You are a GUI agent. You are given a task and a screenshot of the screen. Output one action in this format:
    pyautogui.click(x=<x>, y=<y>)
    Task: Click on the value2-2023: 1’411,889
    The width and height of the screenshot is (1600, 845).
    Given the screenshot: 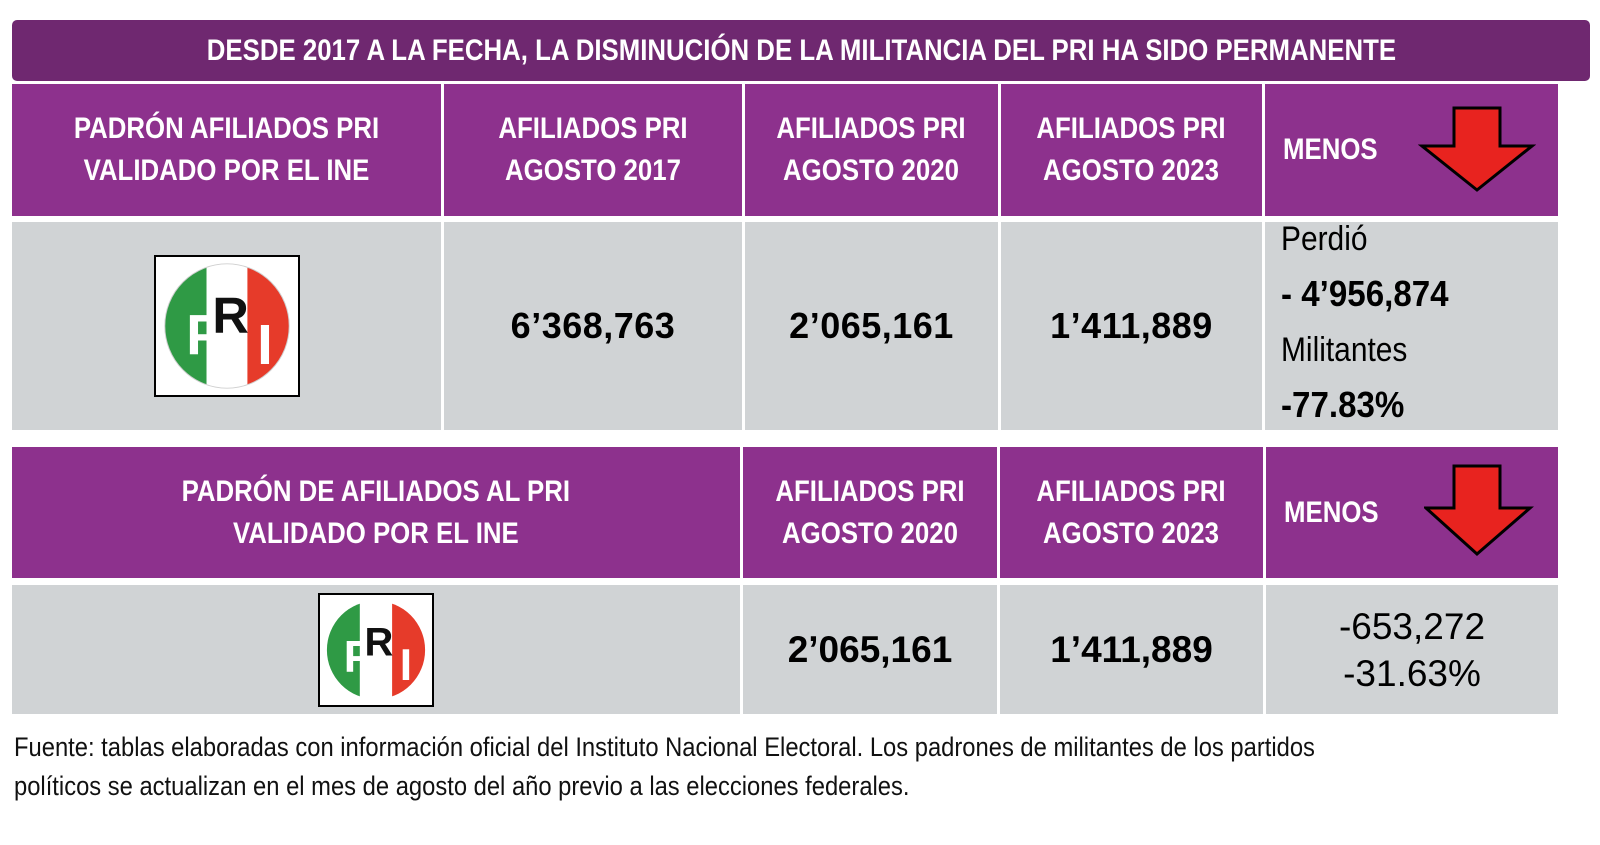 What is the action you would take?
    pyautogui.click(x=1131, y=649)
    